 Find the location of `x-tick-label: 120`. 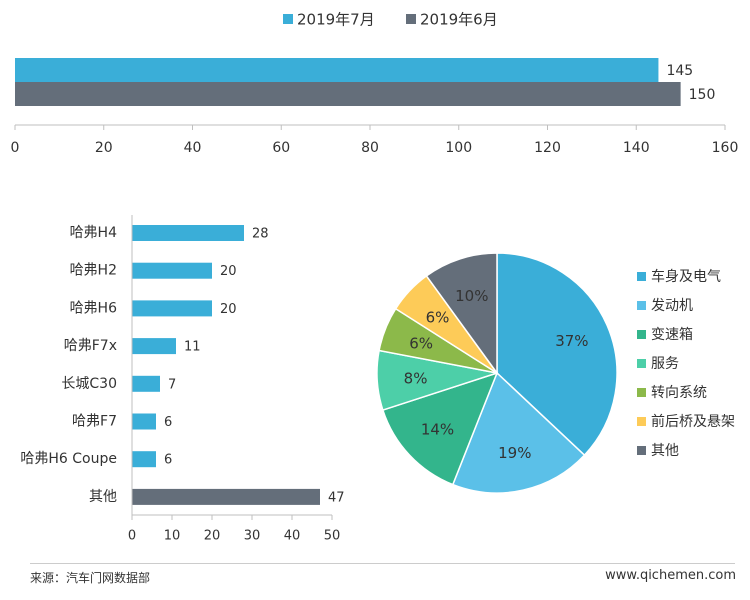

x-tick-label: 120 is located at coordinates (547, 148).